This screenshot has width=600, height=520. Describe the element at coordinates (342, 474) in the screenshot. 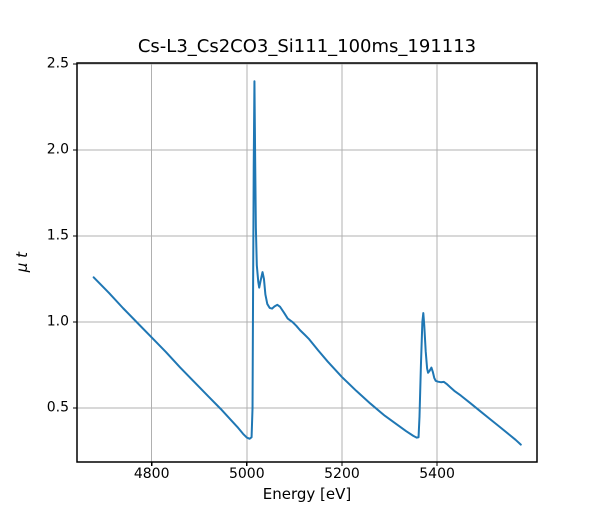

I see `x-tick-label: 5200` at that location.